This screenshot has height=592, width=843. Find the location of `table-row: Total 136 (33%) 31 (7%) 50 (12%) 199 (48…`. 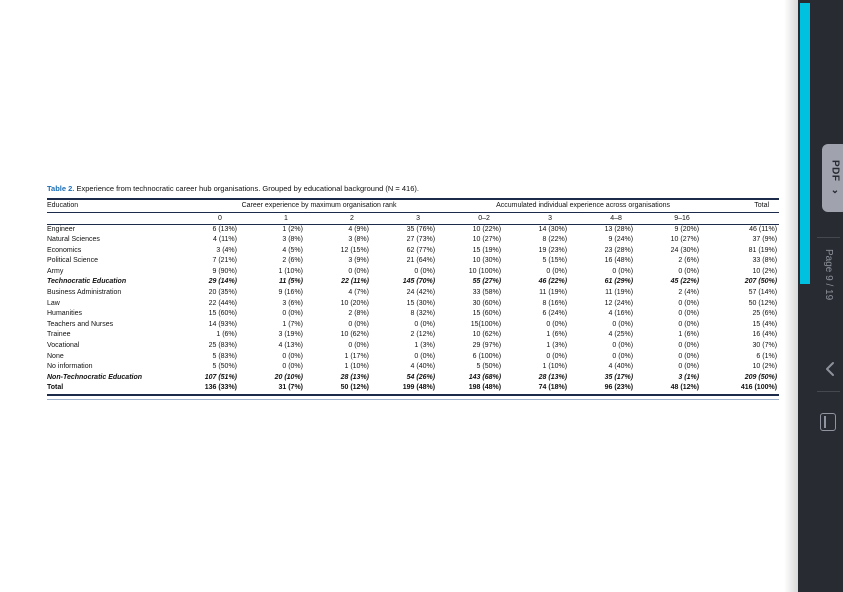

table-row: Total 136 (33%) 31 (7%) 50 (12%) 199 (48… is located at coordinates (413, 389).